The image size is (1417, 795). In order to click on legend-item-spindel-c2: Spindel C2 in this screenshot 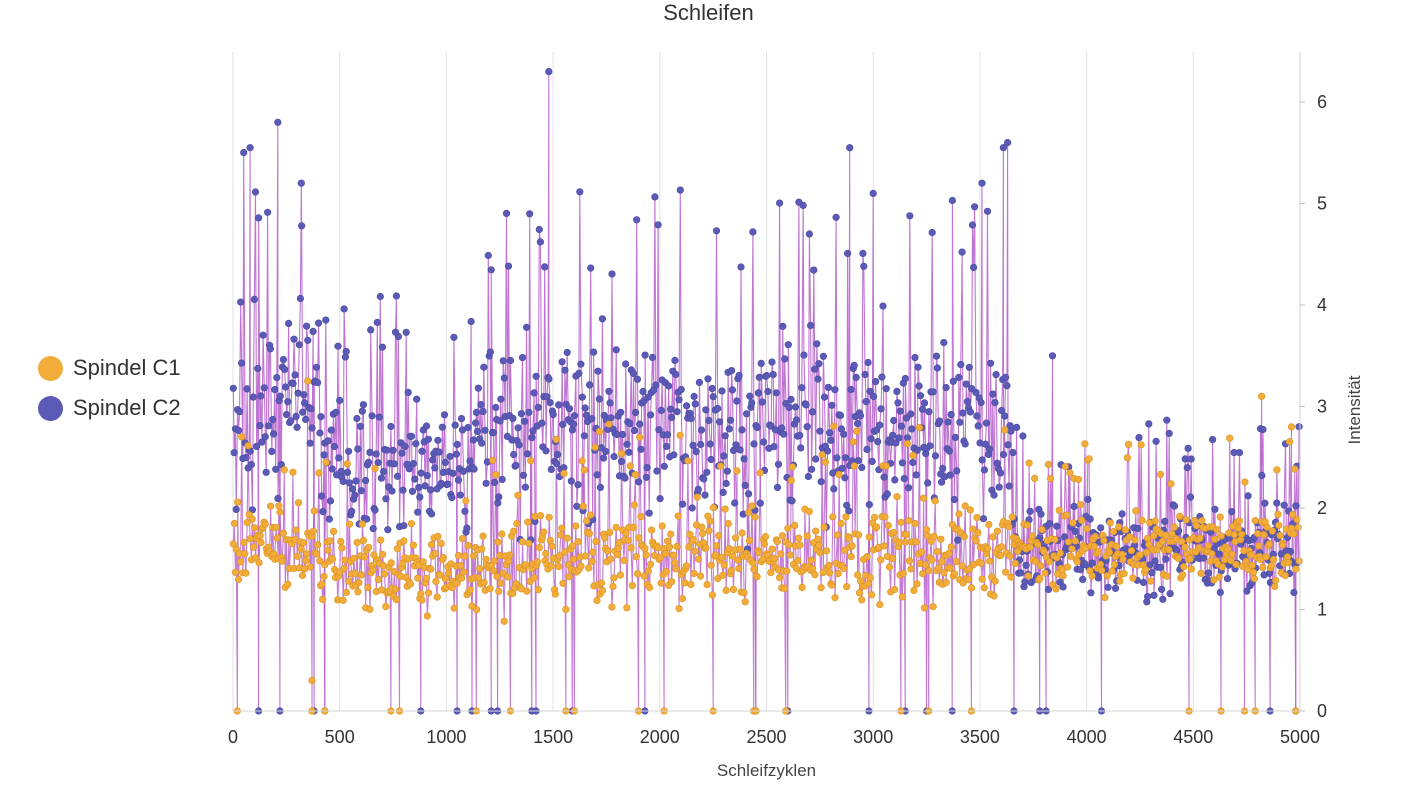, I will do `click(109, 408)`.